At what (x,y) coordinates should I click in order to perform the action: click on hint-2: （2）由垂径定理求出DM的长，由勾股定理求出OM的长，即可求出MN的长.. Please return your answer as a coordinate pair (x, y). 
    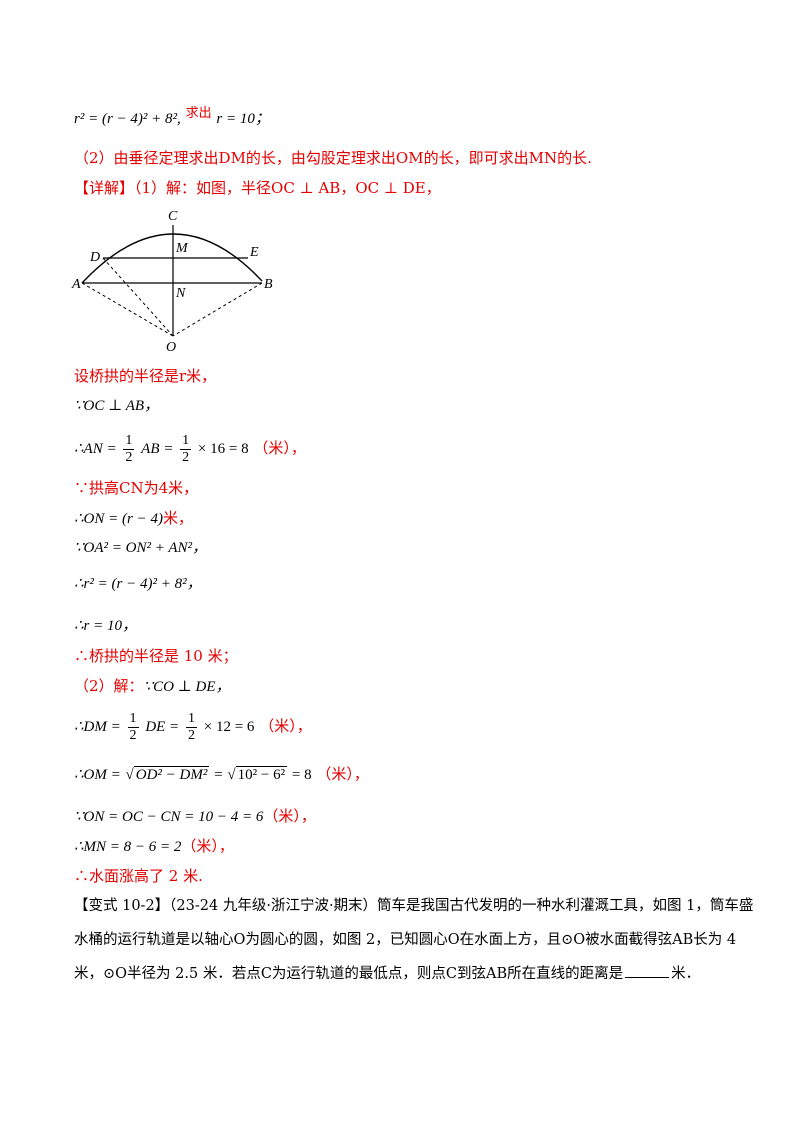
    Looking at the image, I should click on (333, 158).